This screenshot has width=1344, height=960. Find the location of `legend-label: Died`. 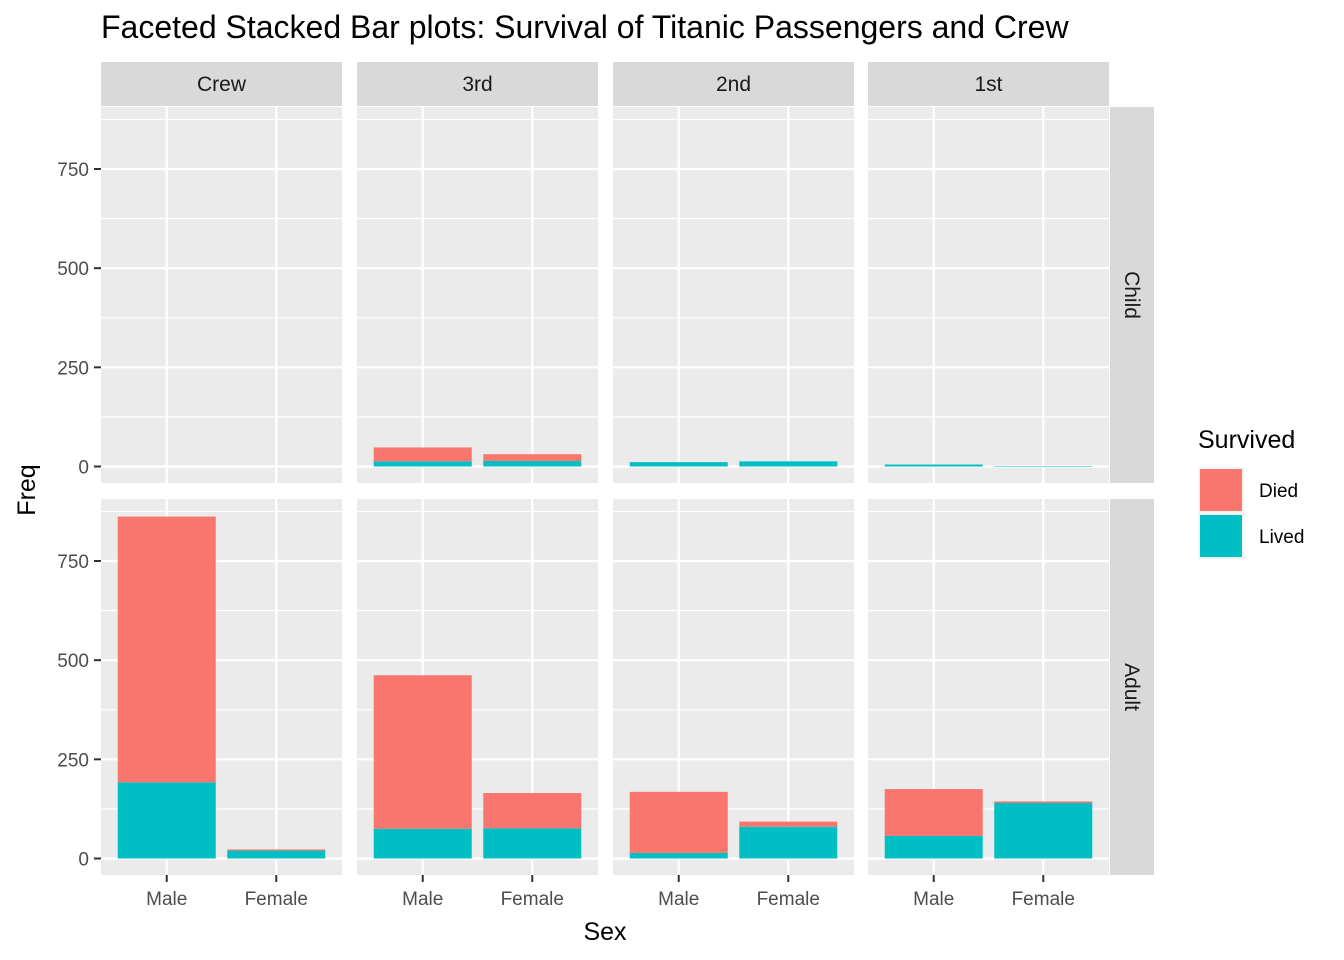

legend-label: Died is located at coordinates (1278, 491).